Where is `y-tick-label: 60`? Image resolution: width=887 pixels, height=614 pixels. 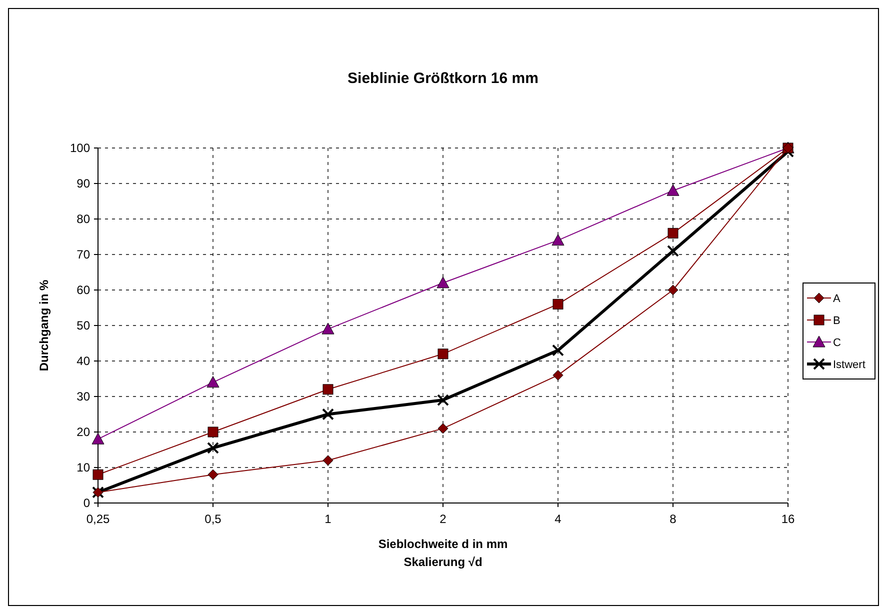 y-tick-label: 60 is located at coordinates (83, 290).